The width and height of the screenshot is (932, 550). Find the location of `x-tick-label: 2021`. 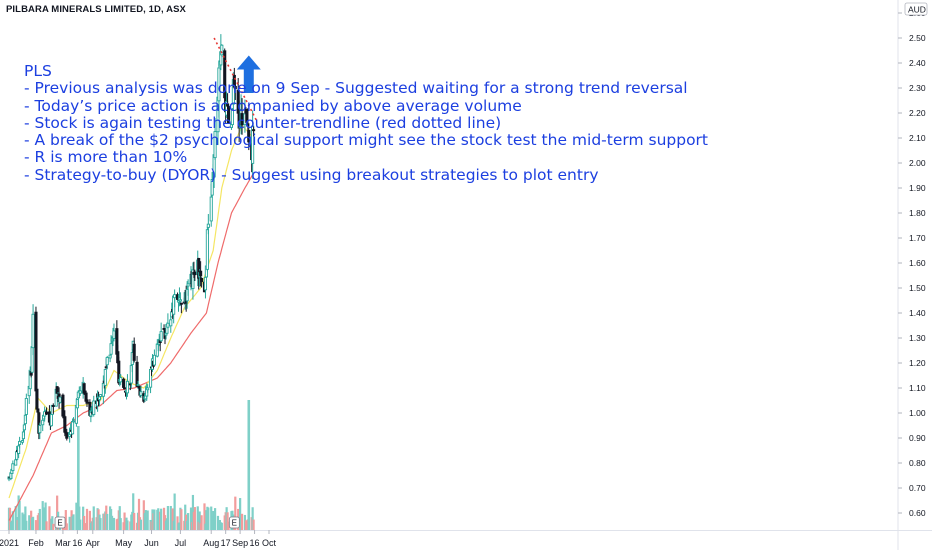

x-tick-label: 2021 is located at coordinates (9, 543).